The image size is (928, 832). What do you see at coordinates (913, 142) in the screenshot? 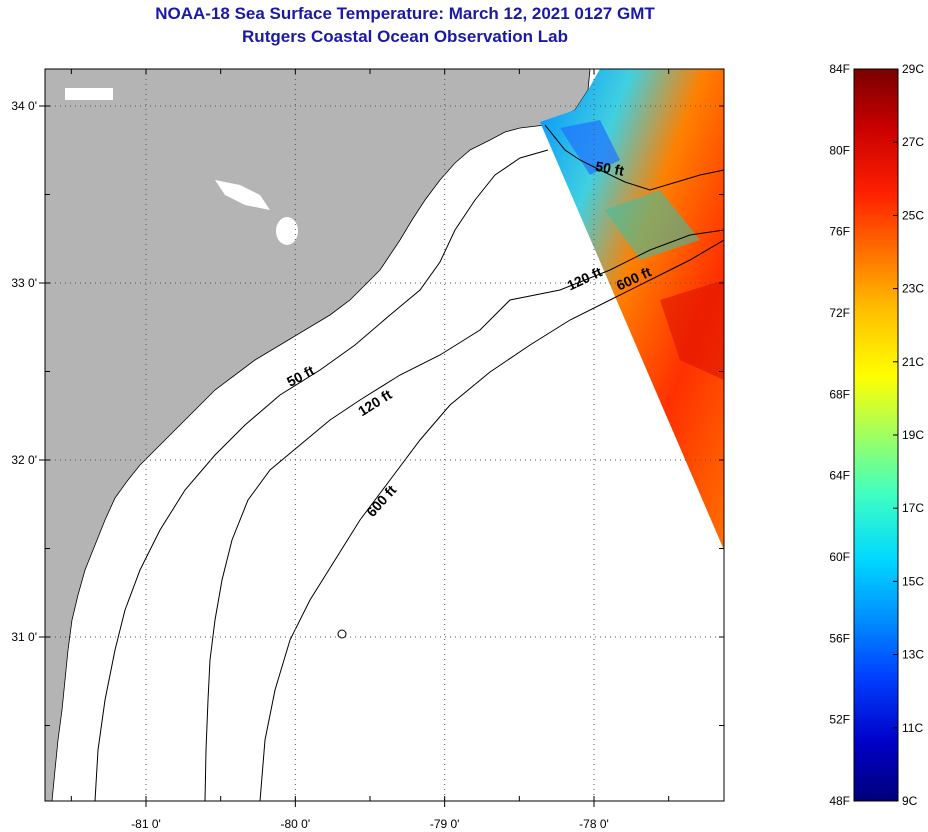
I see `colorbar-c-label: 27C` at bounding box center [913, 142].